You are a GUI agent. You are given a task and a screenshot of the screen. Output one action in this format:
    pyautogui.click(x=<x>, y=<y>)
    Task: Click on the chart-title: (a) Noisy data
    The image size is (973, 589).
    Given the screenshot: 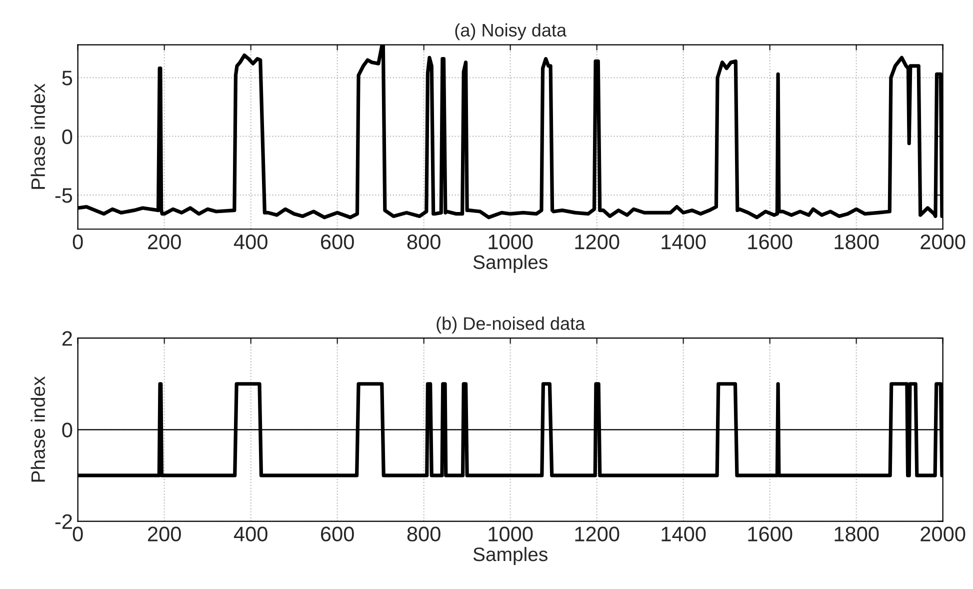 What is the action you would take?
    pyautogui.click(x=511, y=31)
    